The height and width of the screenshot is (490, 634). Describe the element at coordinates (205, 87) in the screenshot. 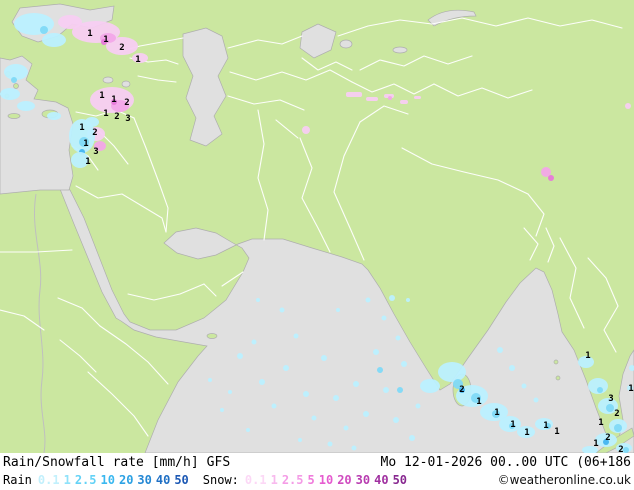

I see `caspian-sea` at that location.